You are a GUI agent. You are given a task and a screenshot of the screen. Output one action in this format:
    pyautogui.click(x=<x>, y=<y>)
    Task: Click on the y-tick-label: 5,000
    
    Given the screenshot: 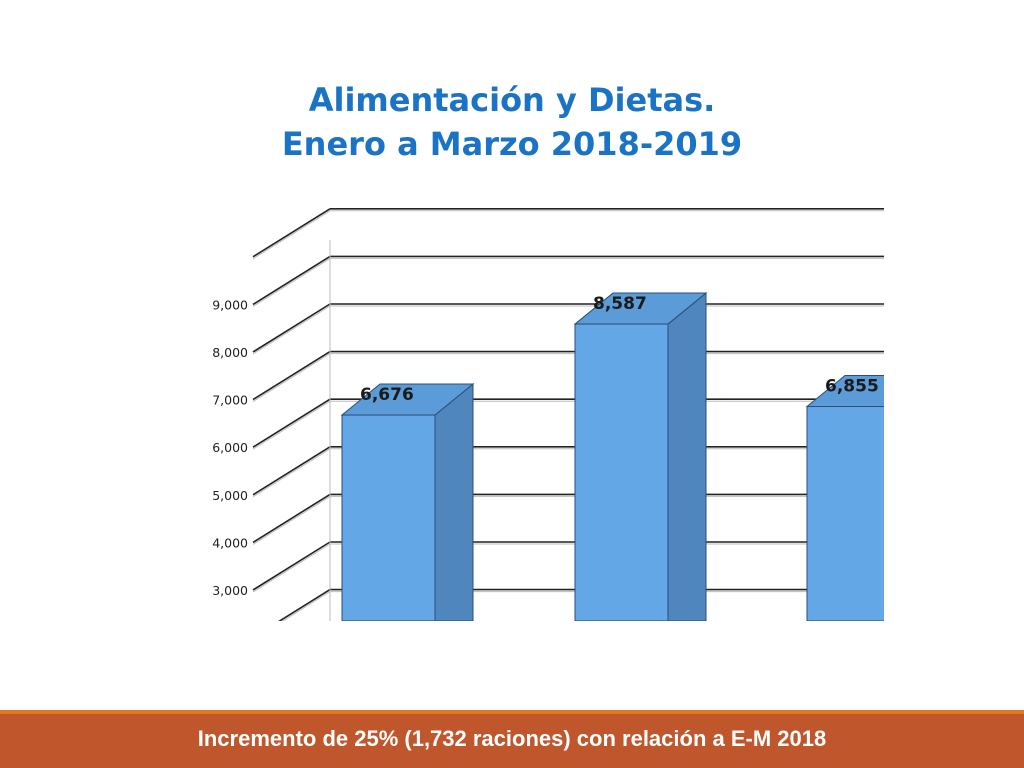 What is the action you would take?
    pyautogui.click(x=230, y=495)
    